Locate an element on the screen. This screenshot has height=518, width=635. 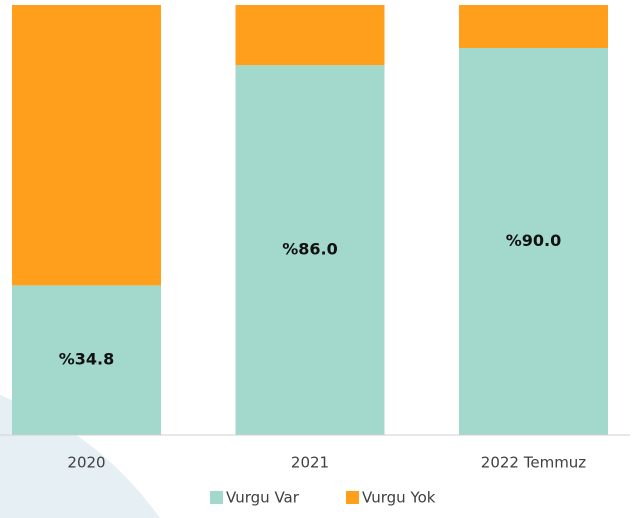
legend-label: Vurgu Var is located at coordinates (263, 498).